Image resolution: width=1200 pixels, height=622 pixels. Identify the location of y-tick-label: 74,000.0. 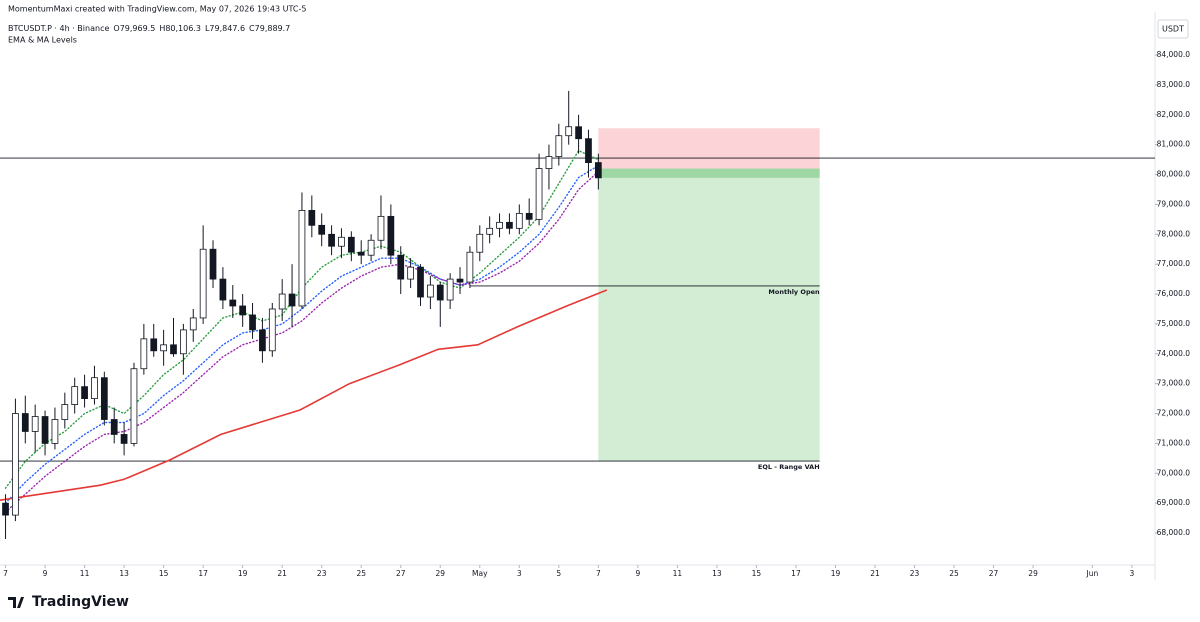
(1174, 353).